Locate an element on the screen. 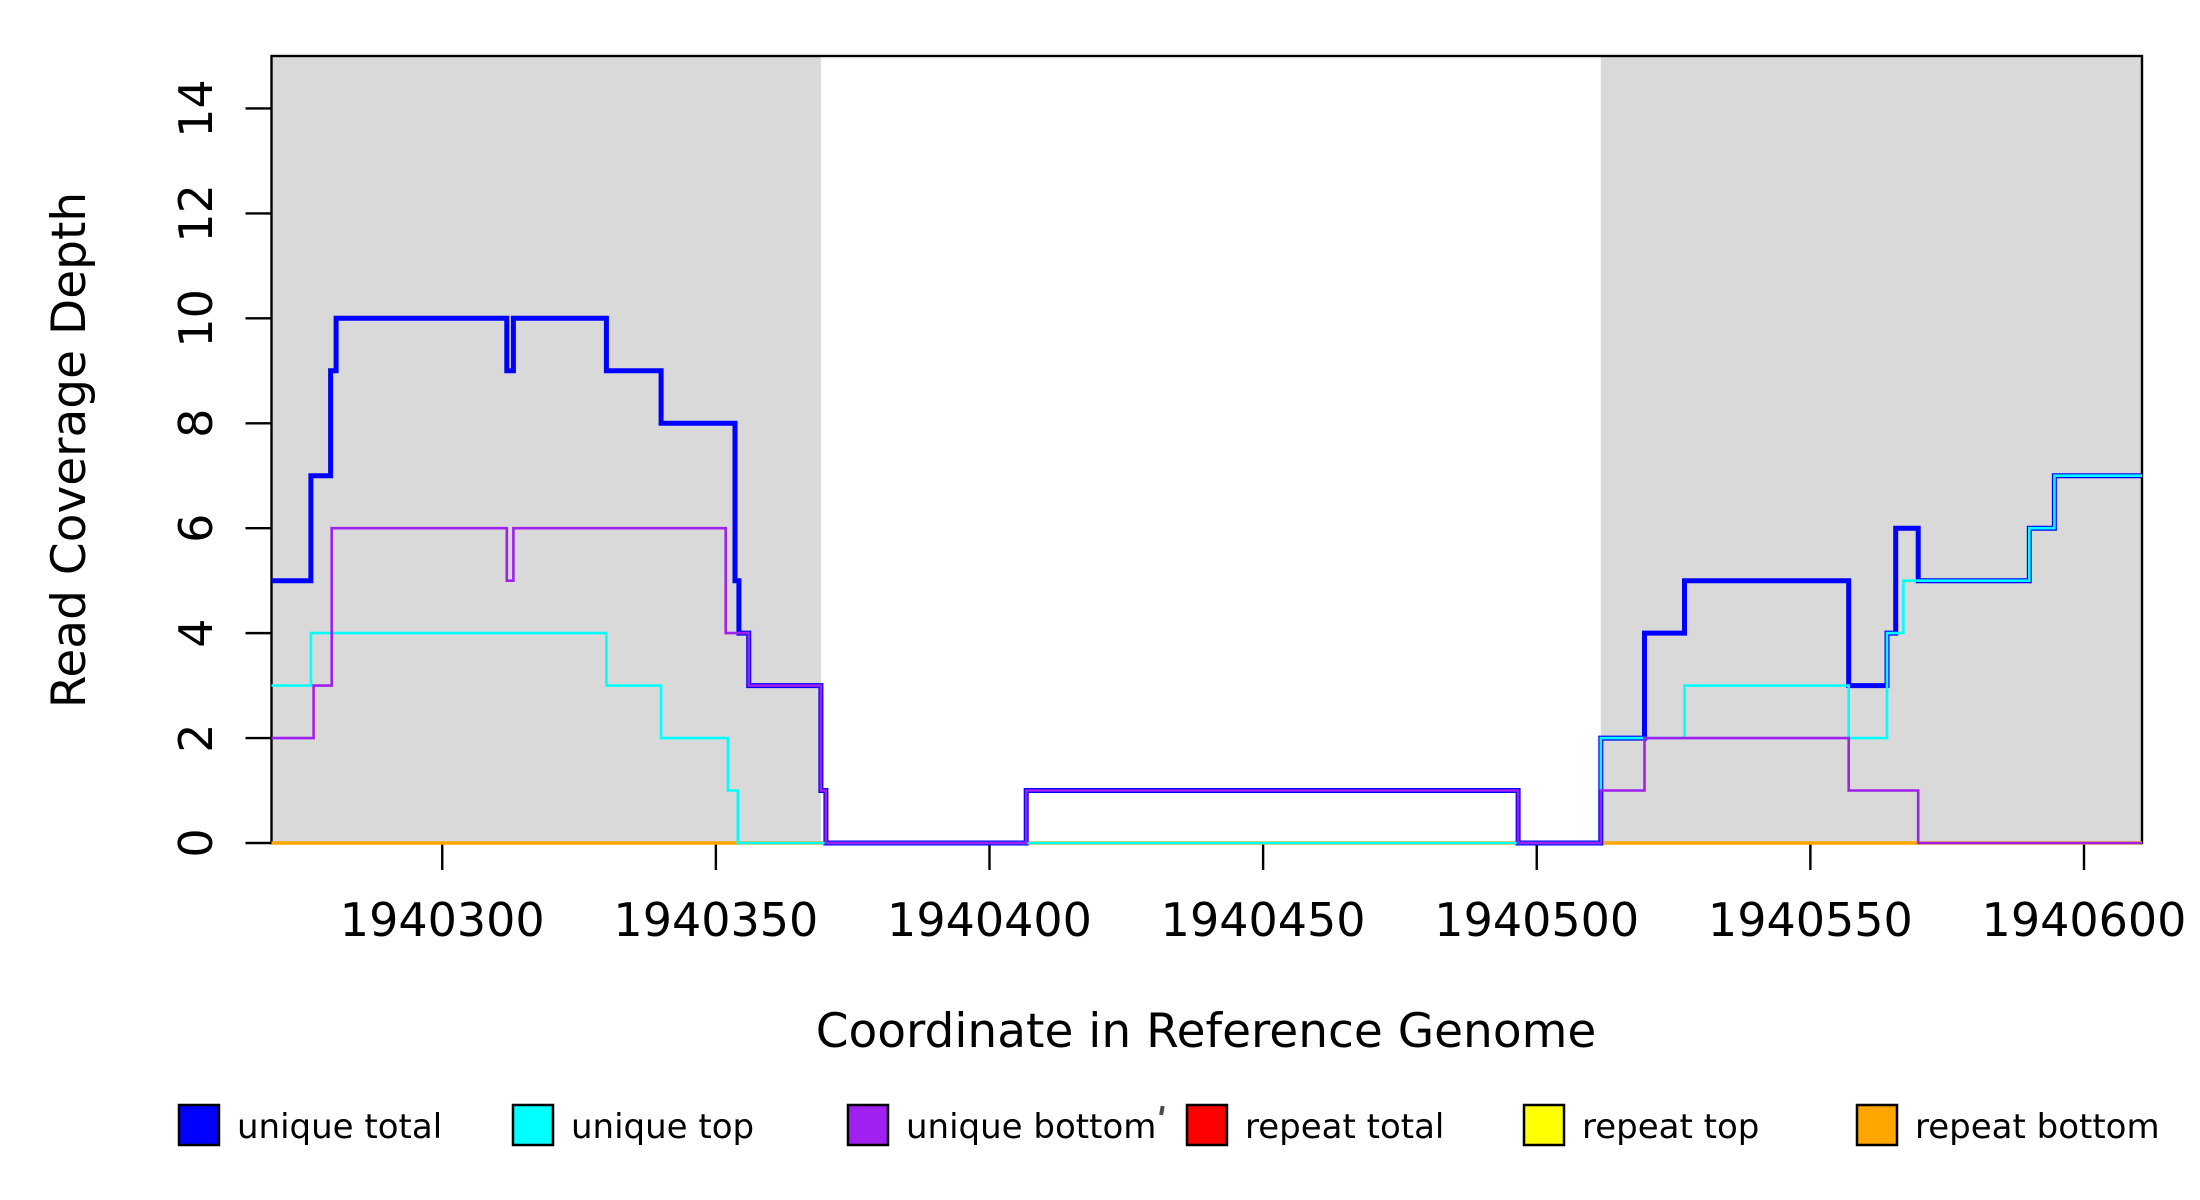  legend-item-unique-top: unique top is located at coordinates (632, 1125).